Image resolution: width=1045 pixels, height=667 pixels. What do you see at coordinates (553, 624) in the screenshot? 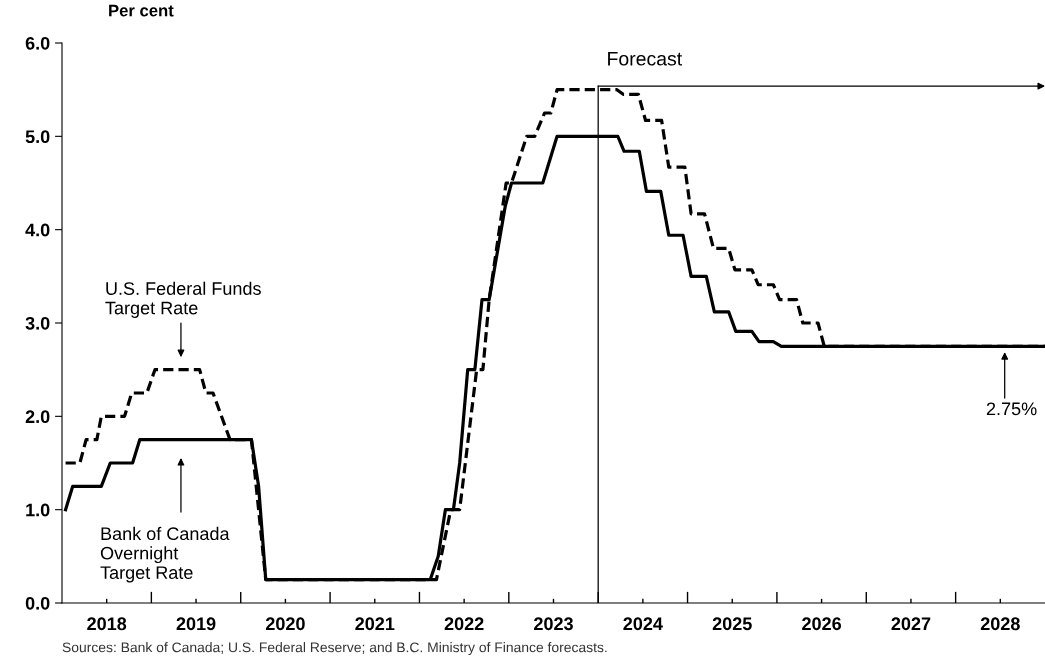
I see `x-tick-label: 2023` at bounding box center [553, 624].